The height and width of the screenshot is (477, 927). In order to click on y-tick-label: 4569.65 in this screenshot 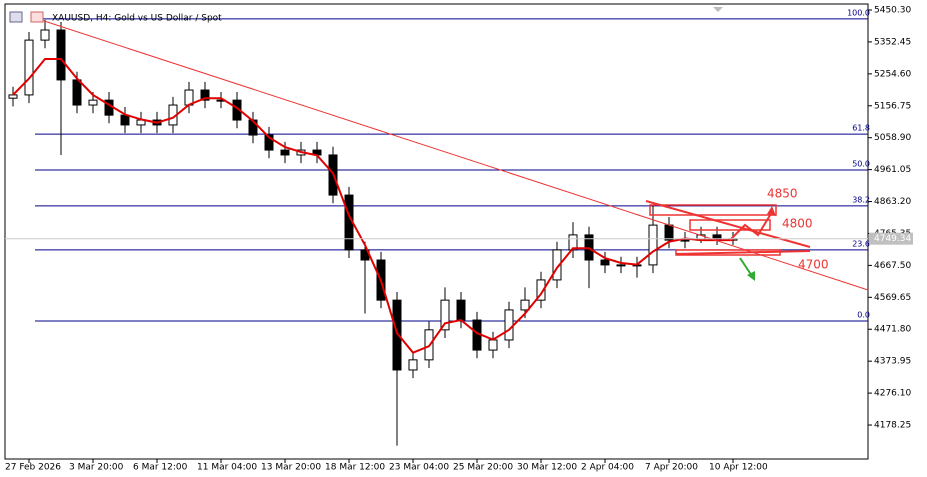, I will do `click(892, 298)`.